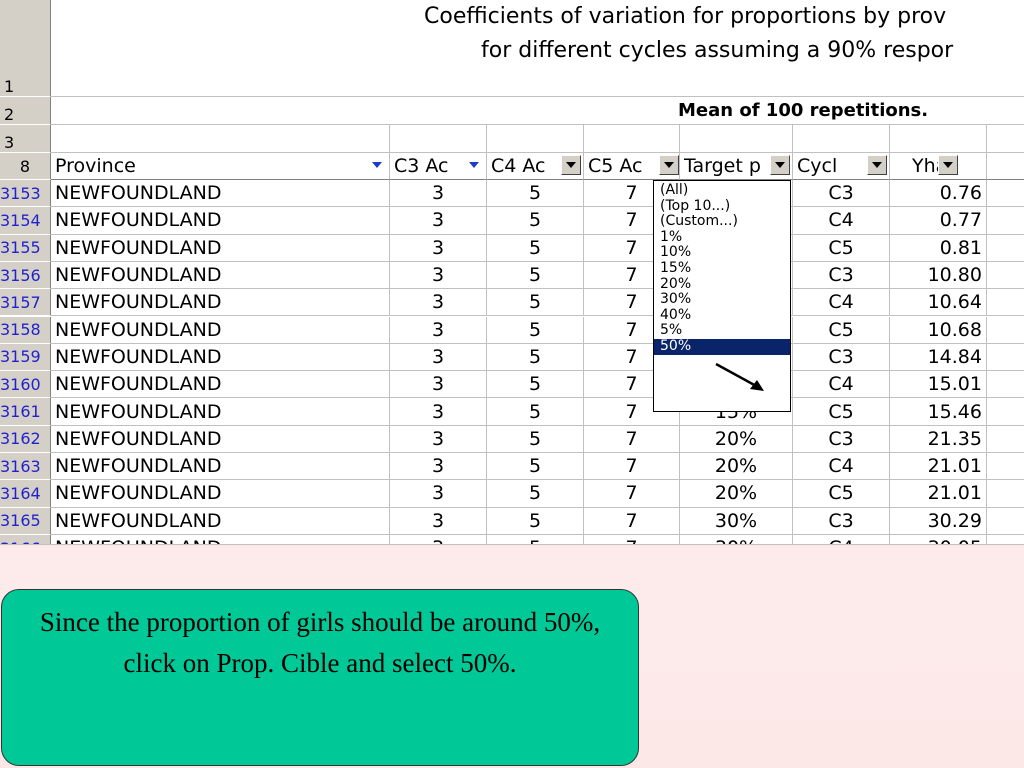  What do you see at coordinates (722, 346) in the screenshot?
I see `dropdown-option: 50%` at bounding box center [722, 346].